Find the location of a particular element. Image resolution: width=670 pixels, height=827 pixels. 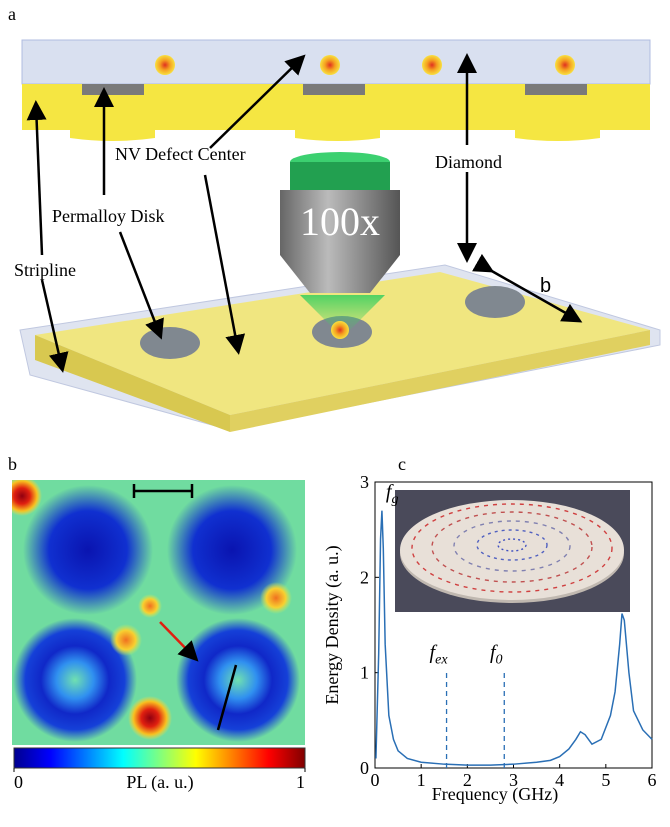

x-tick-label: 1 is located at coordinates (421, 780).